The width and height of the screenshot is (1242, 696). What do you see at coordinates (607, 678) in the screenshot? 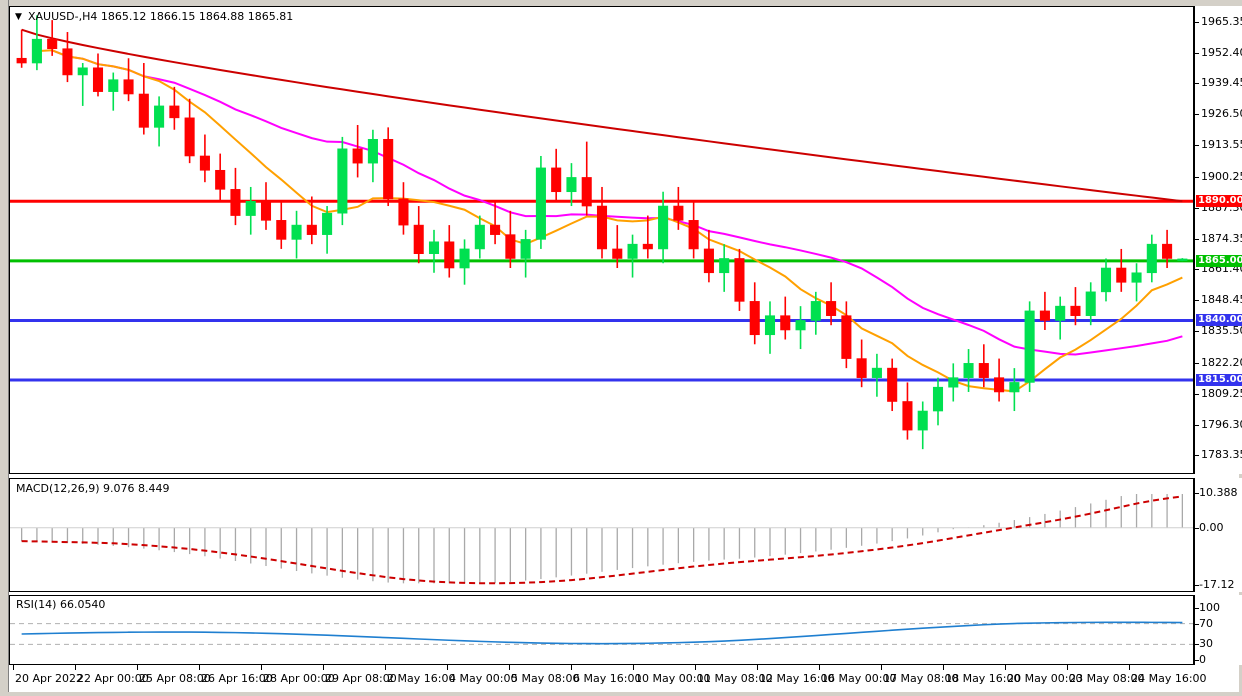
I see `time-axis-label: 6 May 16:00` at bounding box center [607, 678].